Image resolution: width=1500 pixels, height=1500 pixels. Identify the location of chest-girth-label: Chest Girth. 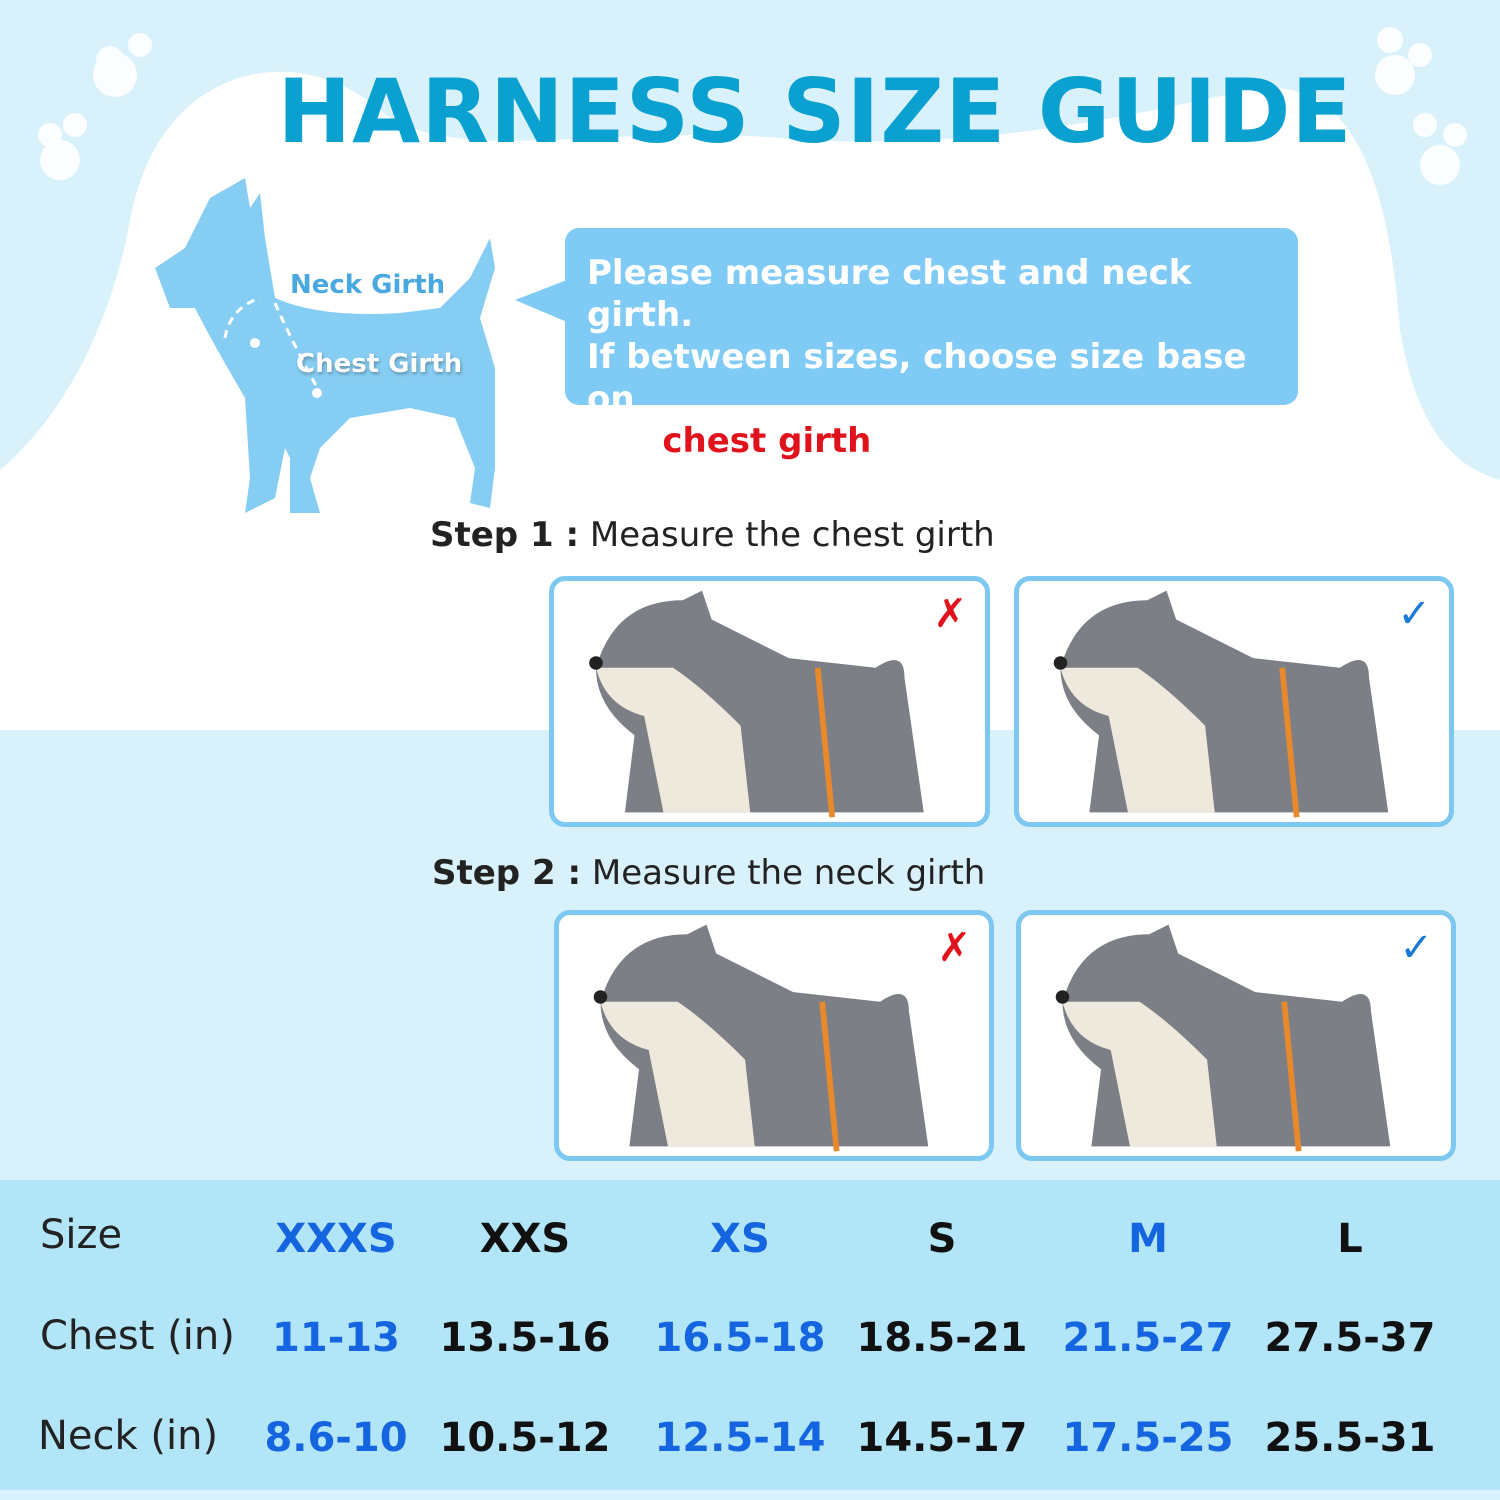
(379, 364).